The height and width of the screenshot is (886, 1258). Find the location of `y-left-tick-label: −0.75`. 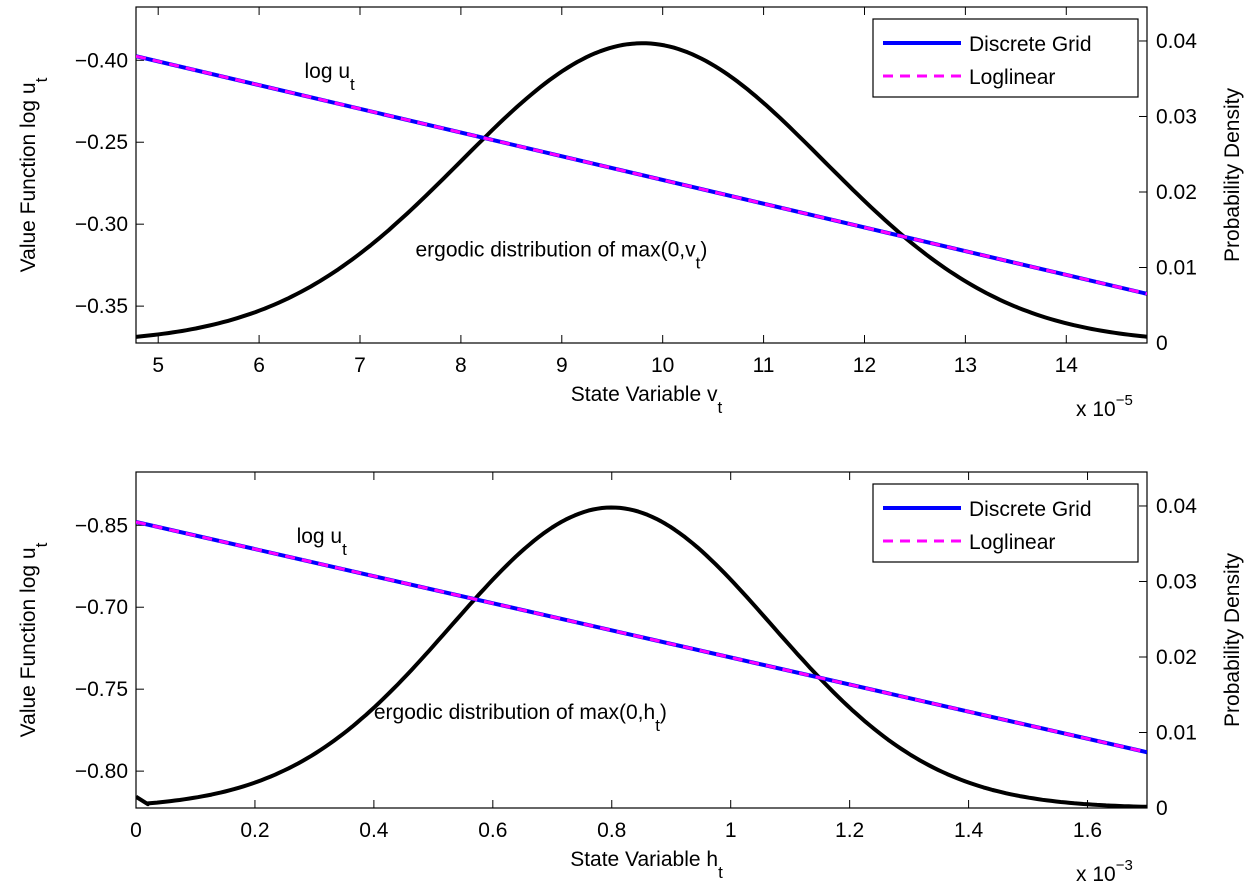

y-left-tick-label: −0.75 is located at coordinates (101, 689).